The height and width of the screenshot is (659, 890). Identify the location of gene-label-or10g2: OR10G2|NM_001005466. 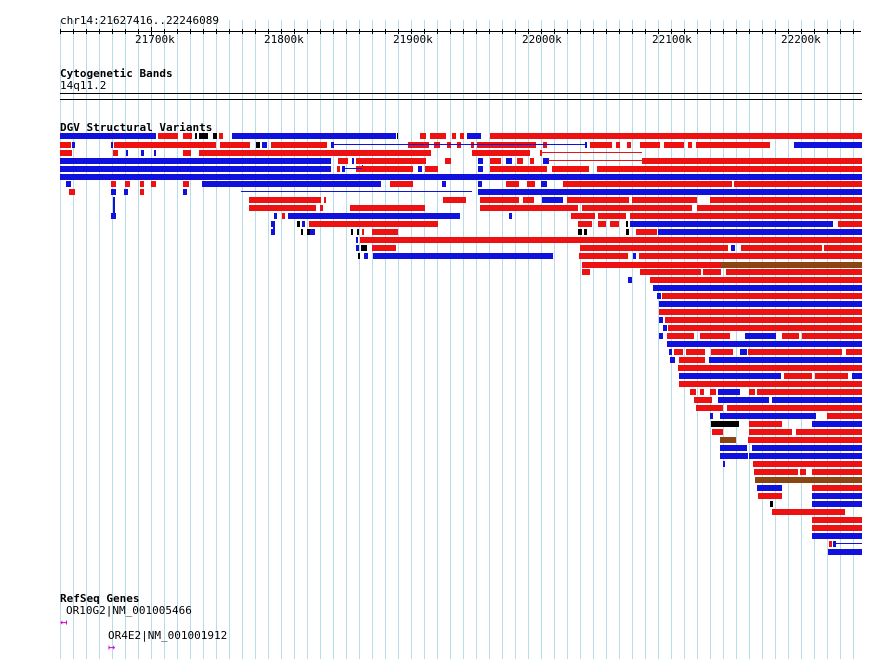
(129, 610).